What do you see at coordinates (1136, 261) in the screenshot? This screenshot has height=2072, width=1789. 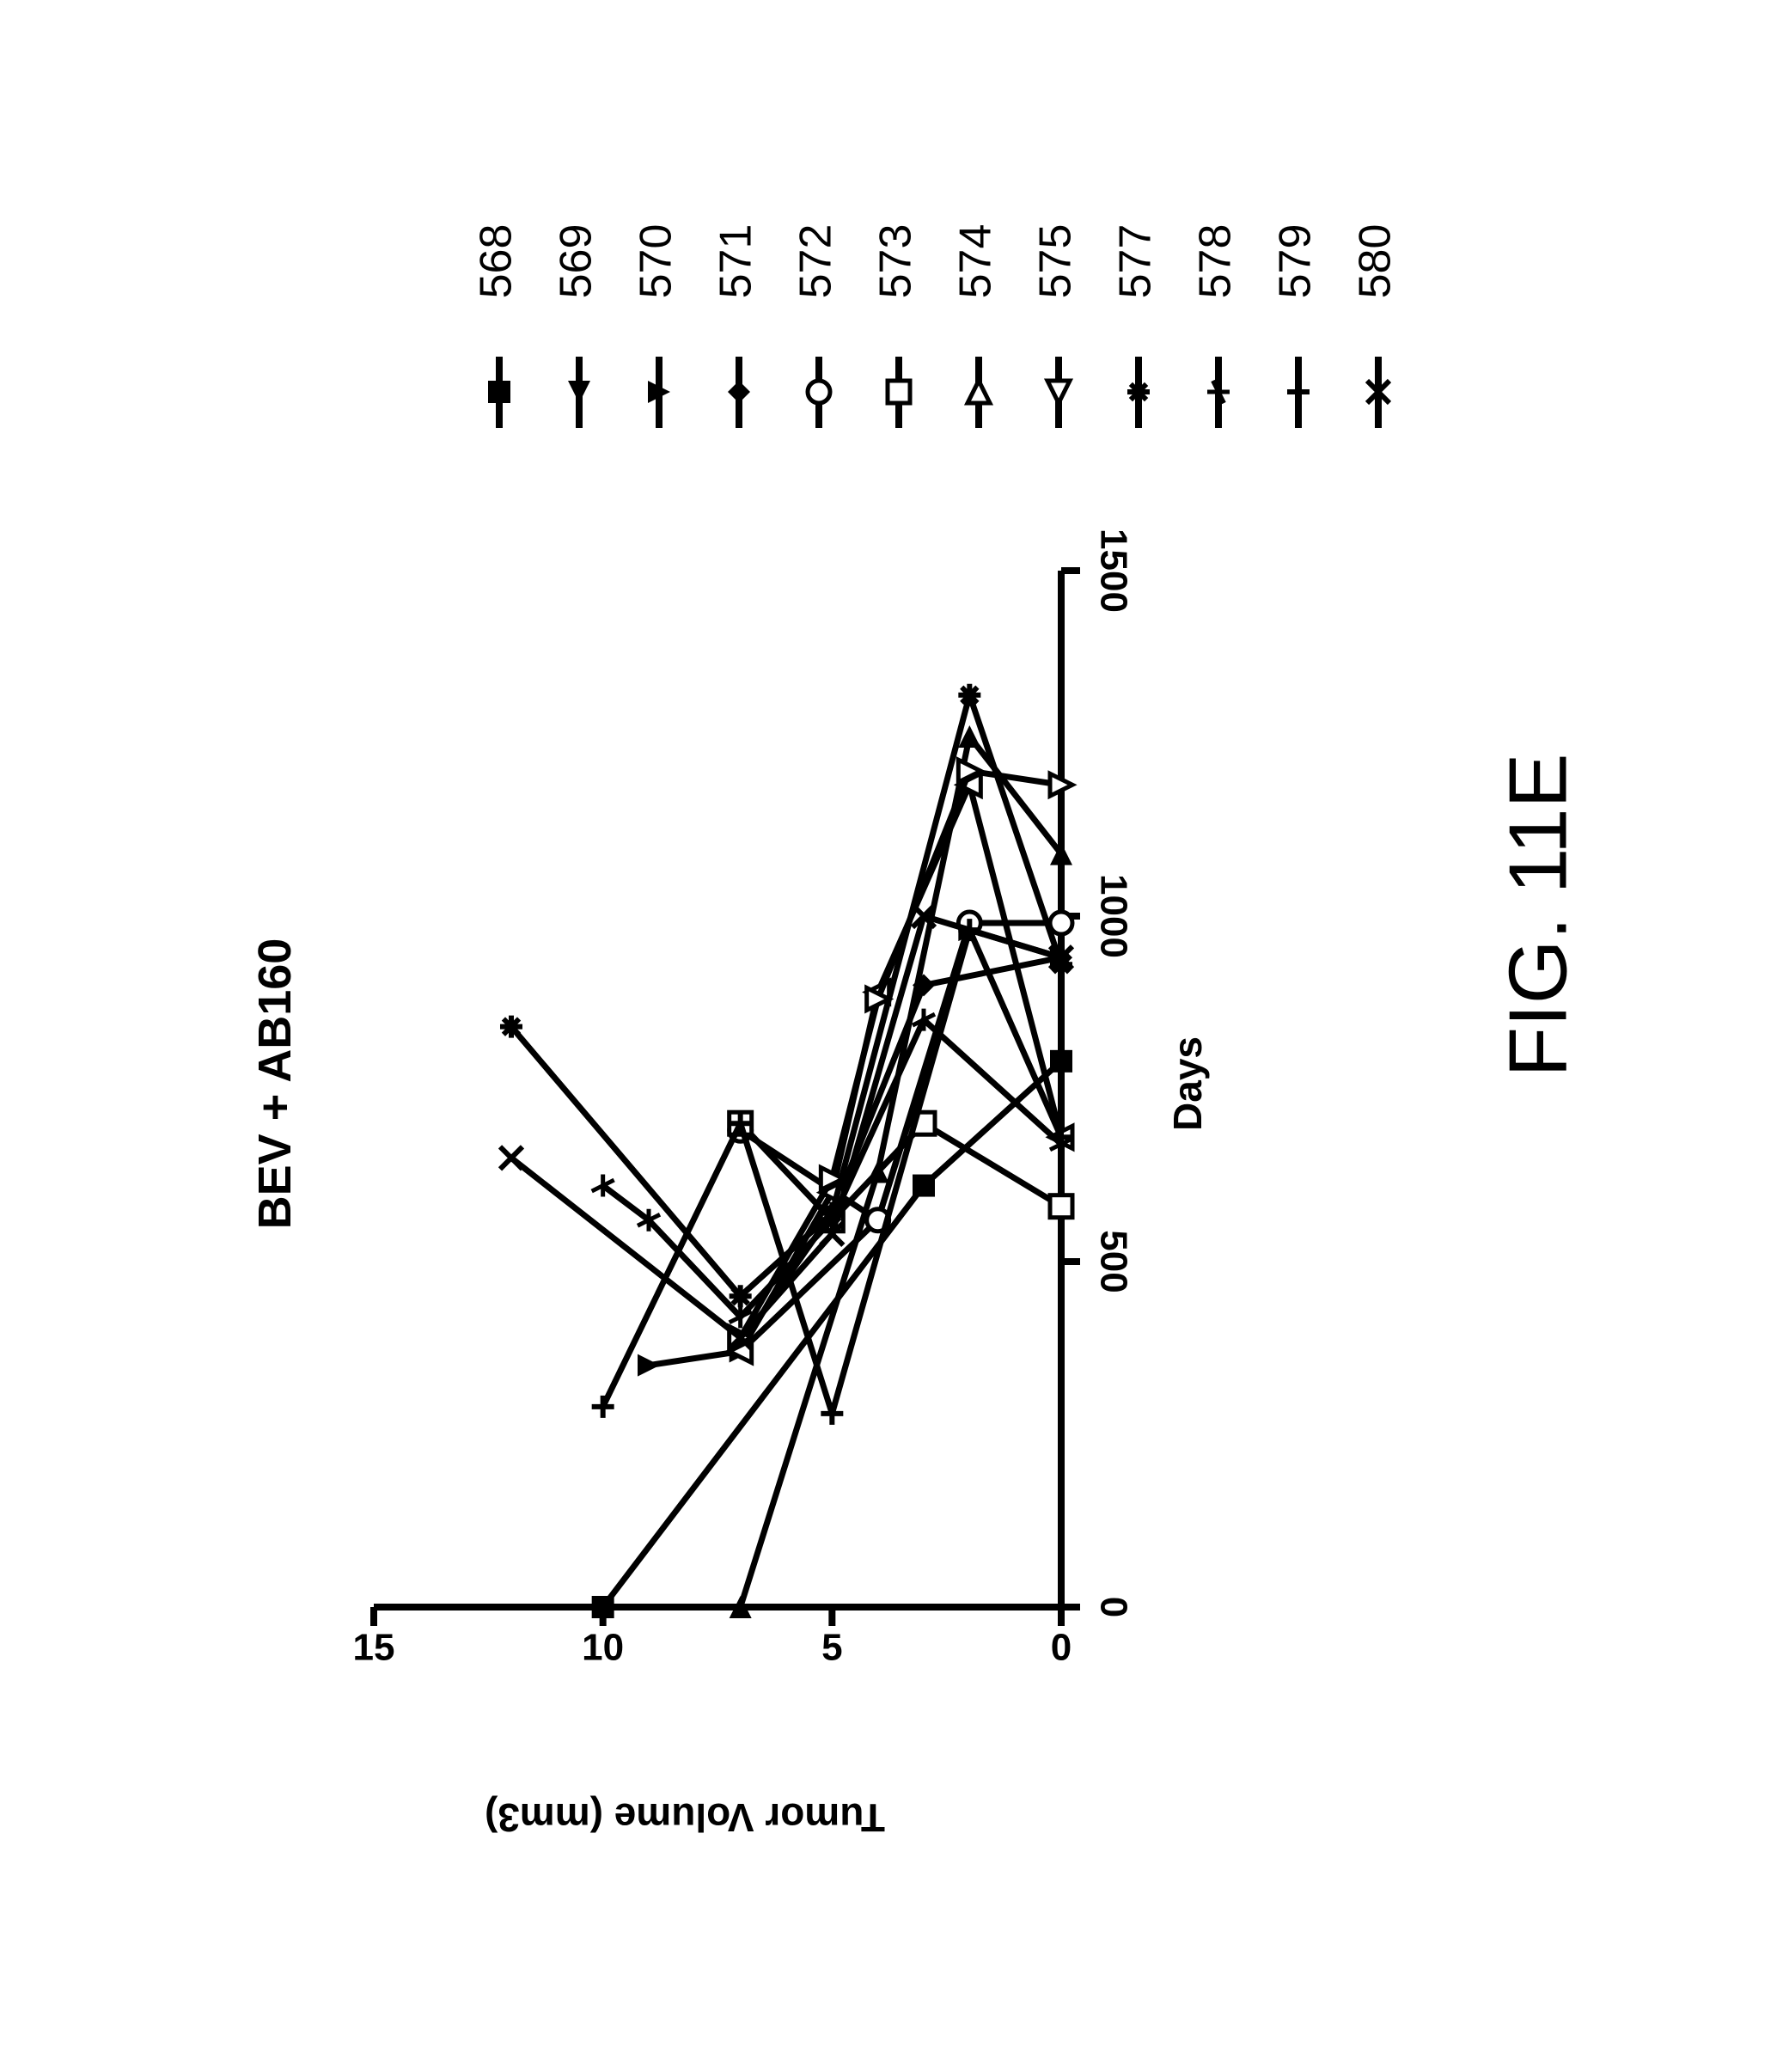 I see `legend-label: 577` at bounding box center [1136, 261].